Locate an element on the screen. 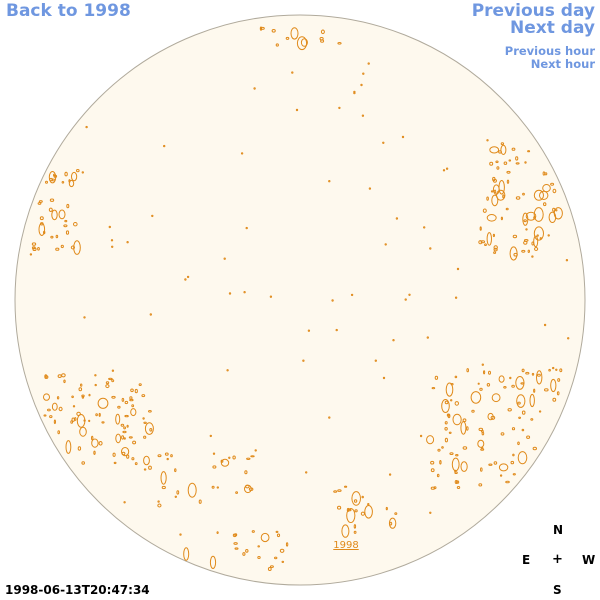 The height and width of the screenshot is (600, 600). previous-day-link: Previous day is located at coordinates (533, 11).